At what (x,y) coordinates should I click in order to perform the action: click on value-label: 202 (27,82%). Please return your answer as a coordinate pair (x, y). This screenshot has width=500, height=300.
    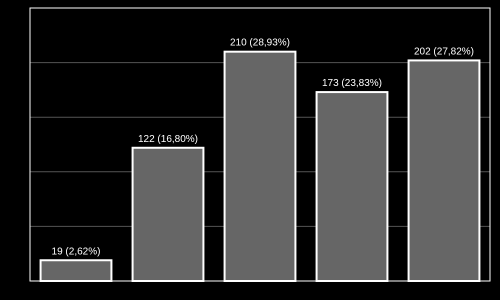
    Looking at the image, I should click on (444, 51).